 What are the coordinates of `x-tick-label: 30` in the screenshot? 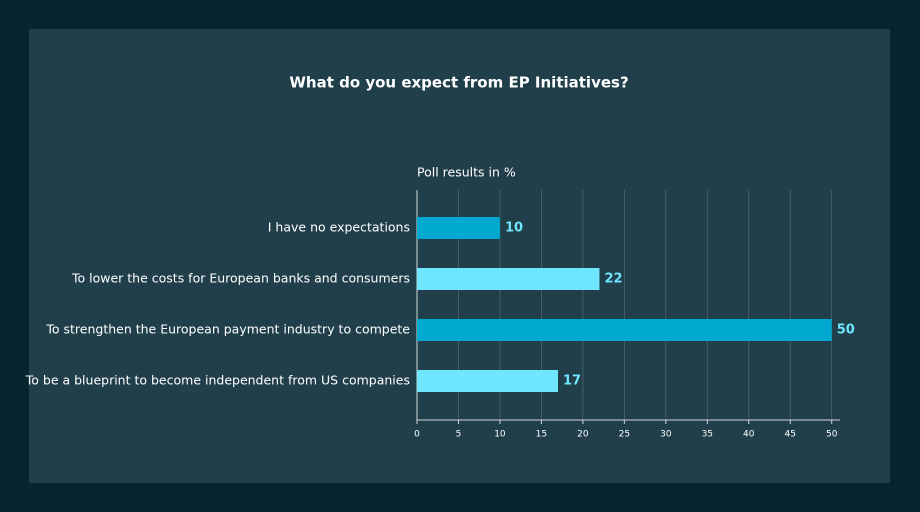 It's located at (666, 435).